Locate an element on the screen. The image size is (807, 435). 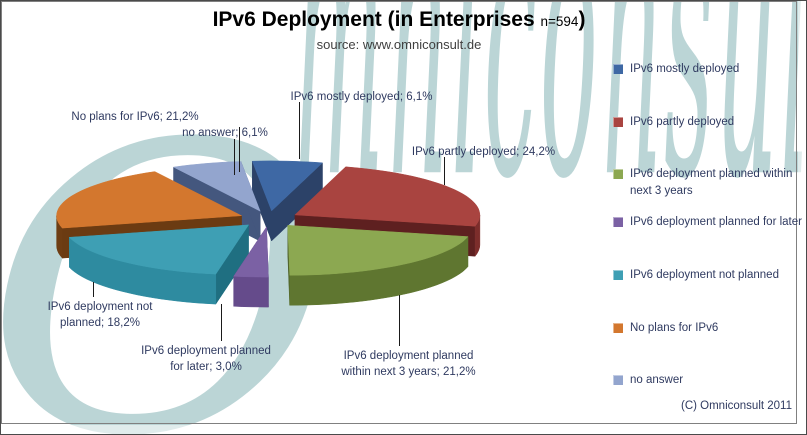
legend-item-partly-deployed: IPv6 partly deployed is located at coordinates (708, 122).